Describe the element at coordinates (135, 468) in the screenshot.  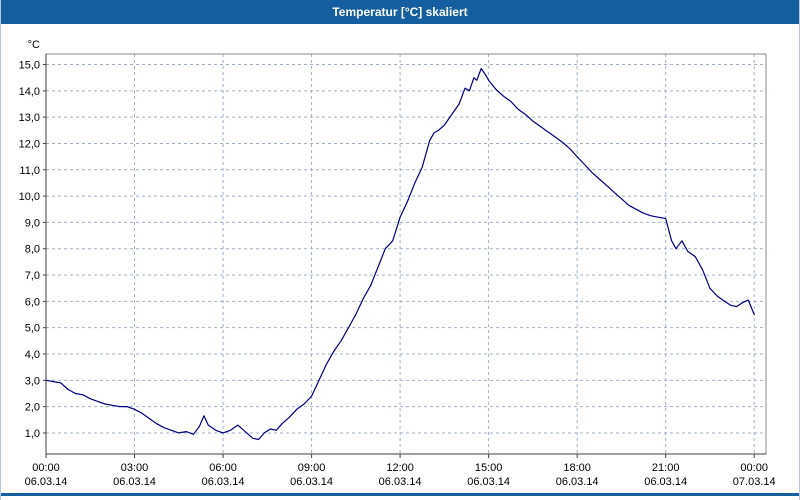
I see `x-tick-time-label: 03:00` at that location.